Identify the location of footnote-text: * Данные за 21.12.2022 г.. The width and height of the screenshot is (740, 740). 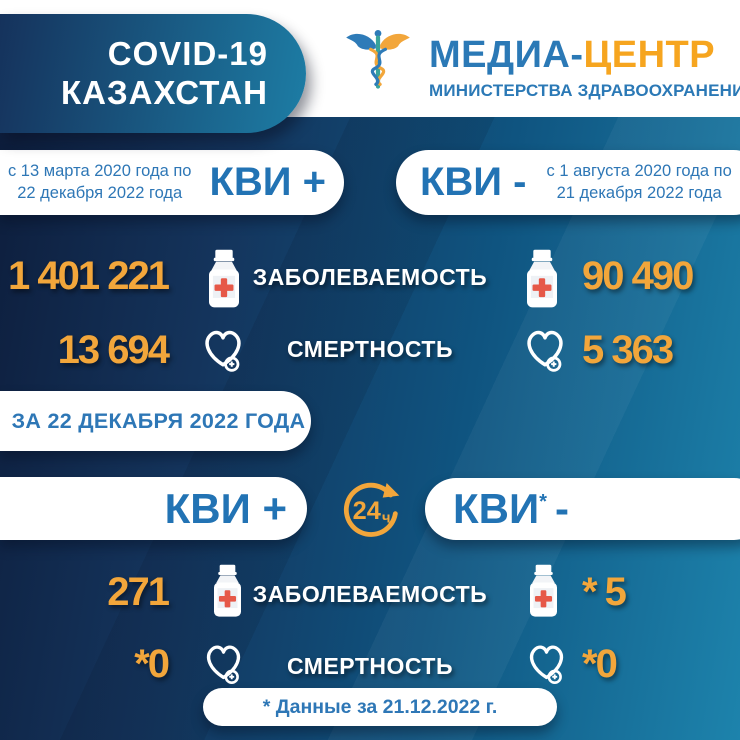
(380, 706).